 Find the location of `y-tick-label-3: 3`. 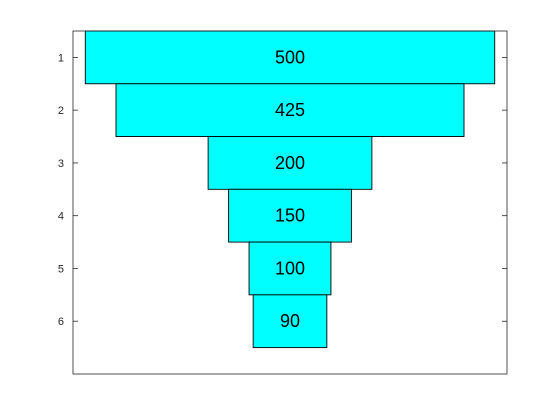

y-tick-label-3: 3 is located at coordinates (61, 164).